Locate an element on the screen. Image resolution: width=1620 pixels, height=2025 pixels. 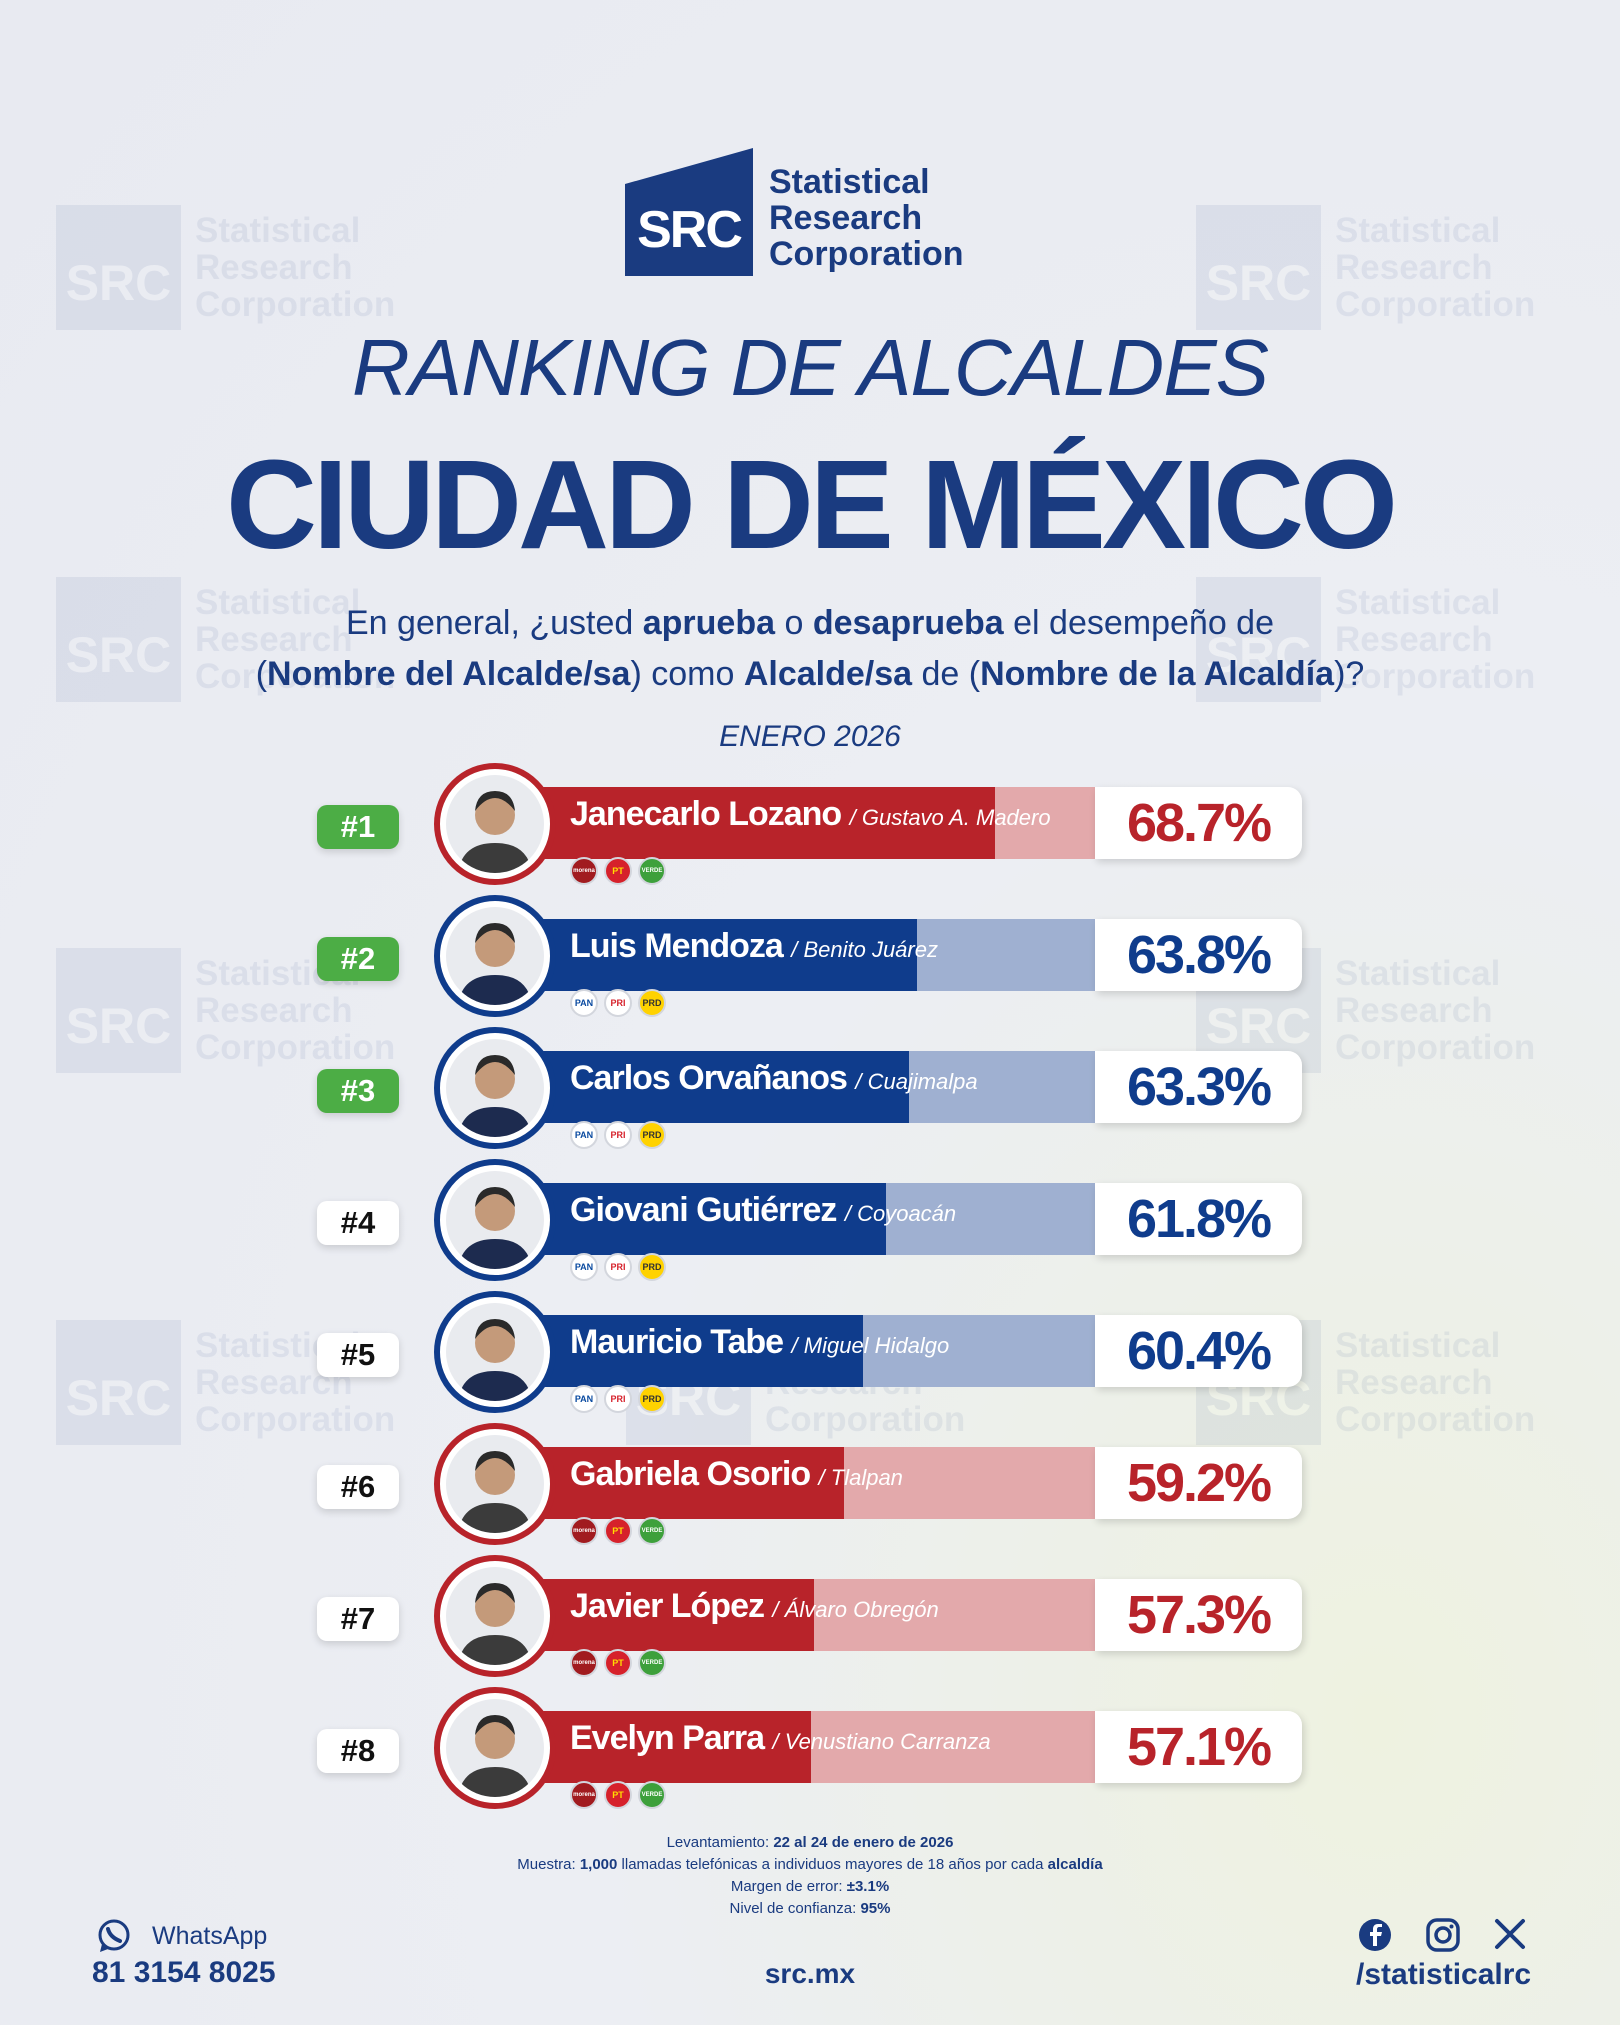
brand-logo: SRC Statistical Research Corporation is located at coordinates (794, 212).